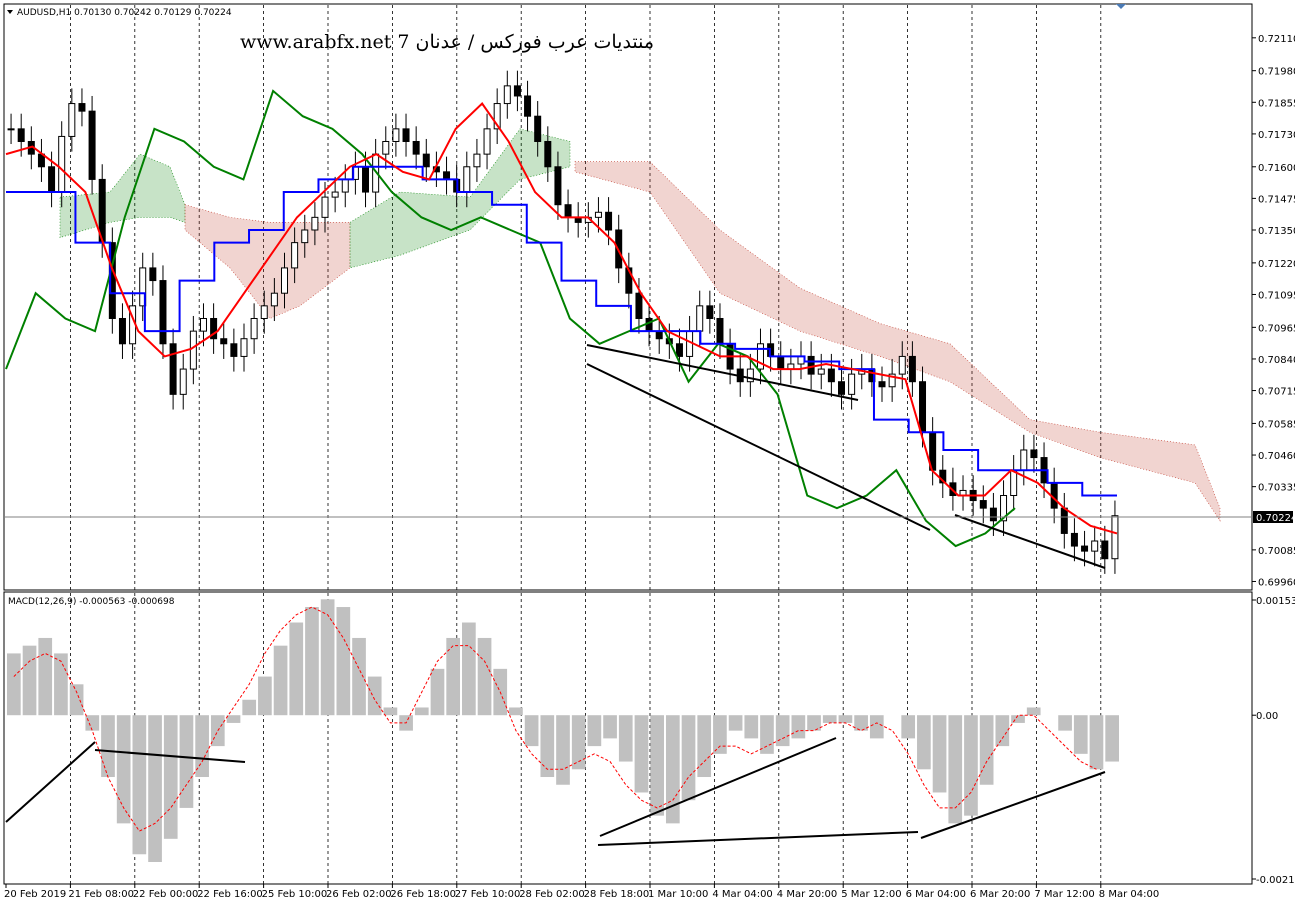  What do you see at coordinates (1121, 6) in the screenshot?
I see `scroll-marker-icon` at bounding box center [1121, 6].